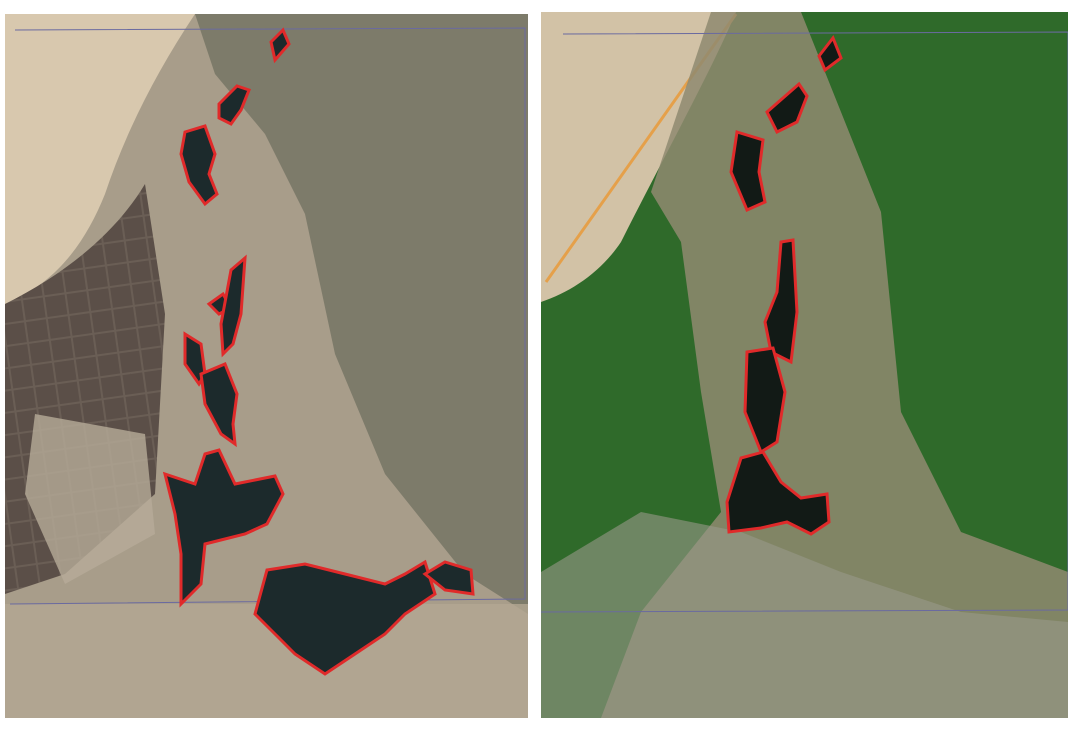  What do you see at coordinates (100, 159) in the screenshot?
I see `desert-area` at bounding box center [100, 159].